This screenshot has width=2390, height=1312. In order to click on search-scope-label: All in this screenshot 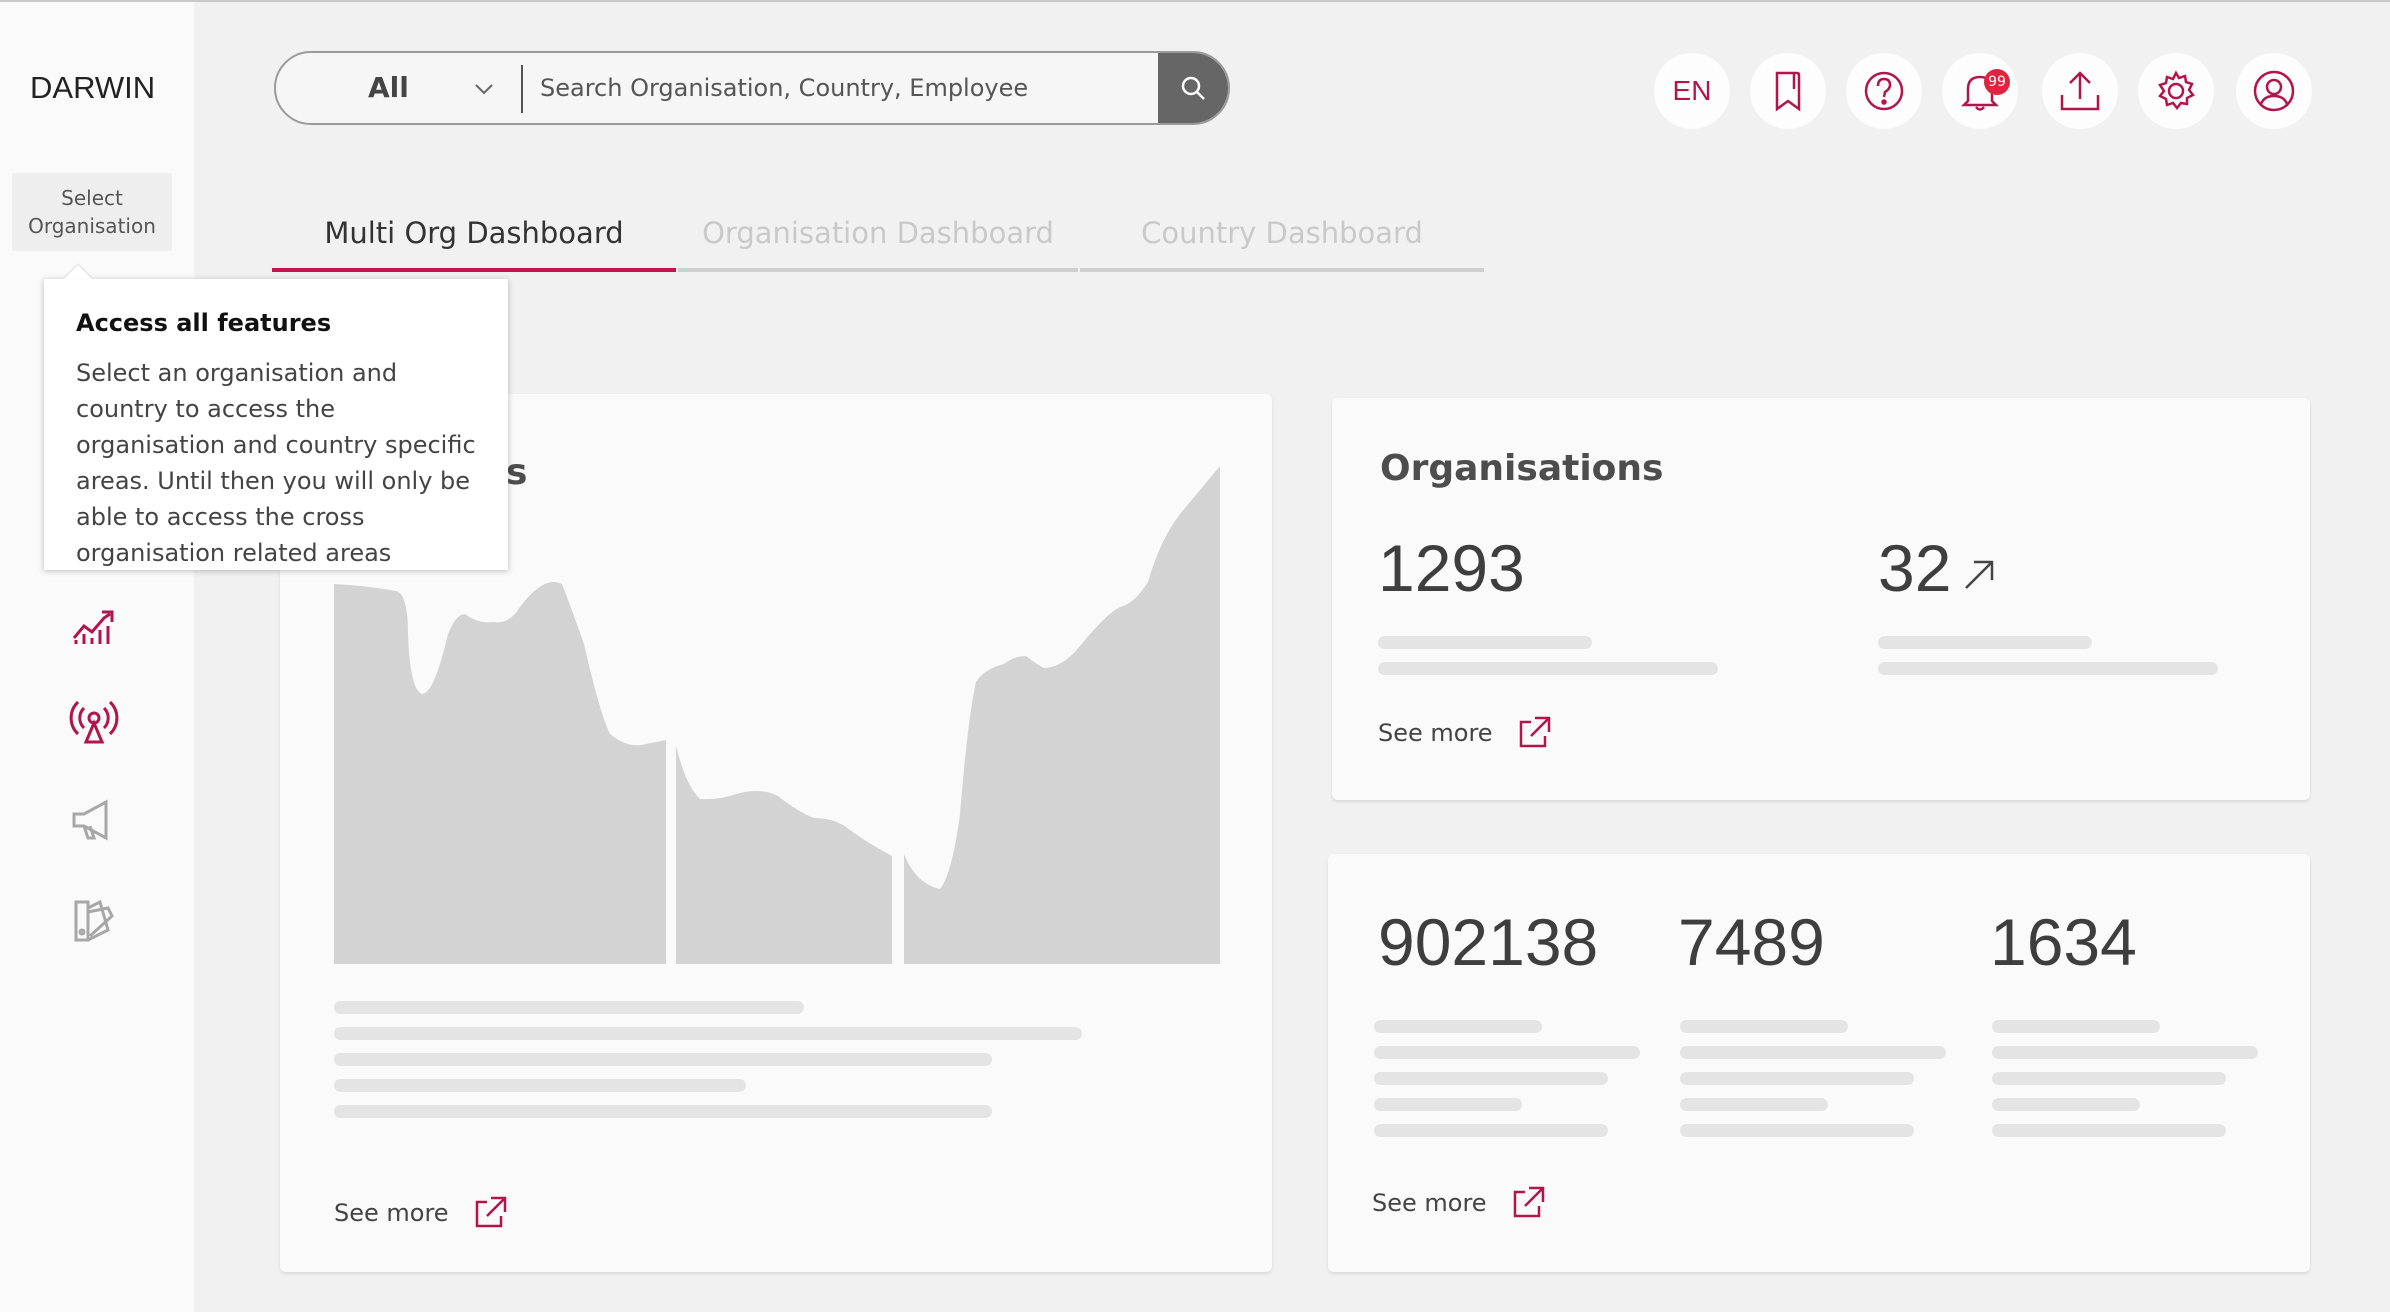, I will do `click(388, 87)`.